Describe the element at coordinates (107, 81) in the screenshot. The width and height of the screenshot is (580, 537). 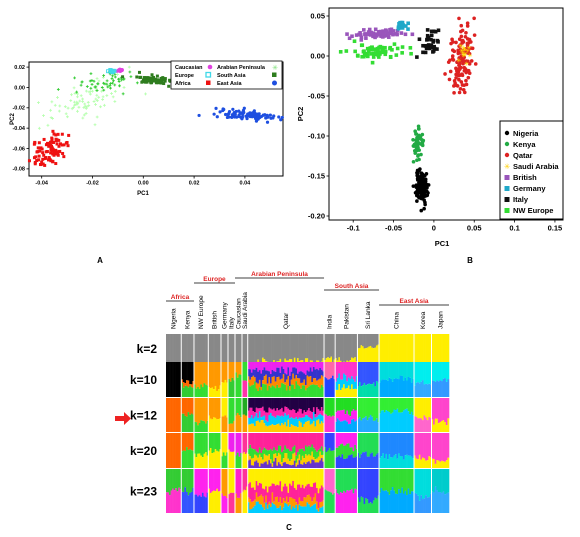
I see `a-point-europe` at that location.